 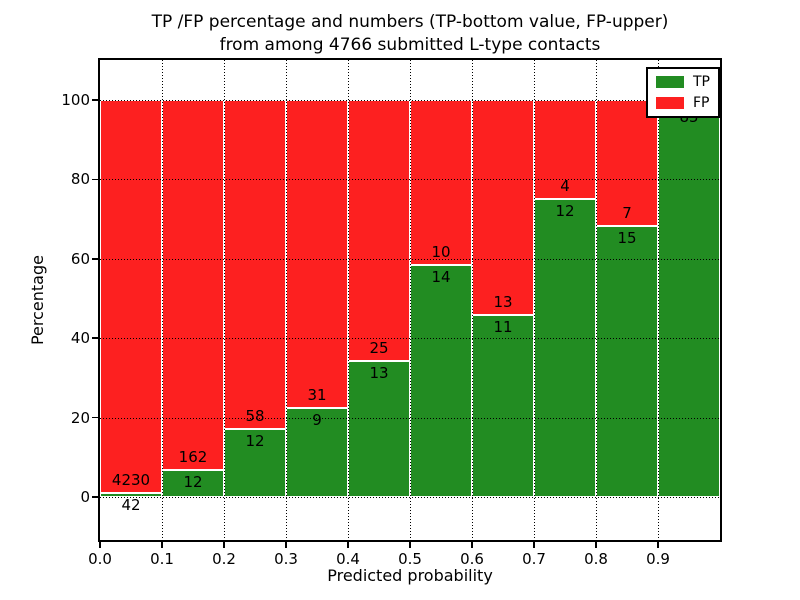 I want to click on x-tick-label: 0.8, so click(x=596, y=559).